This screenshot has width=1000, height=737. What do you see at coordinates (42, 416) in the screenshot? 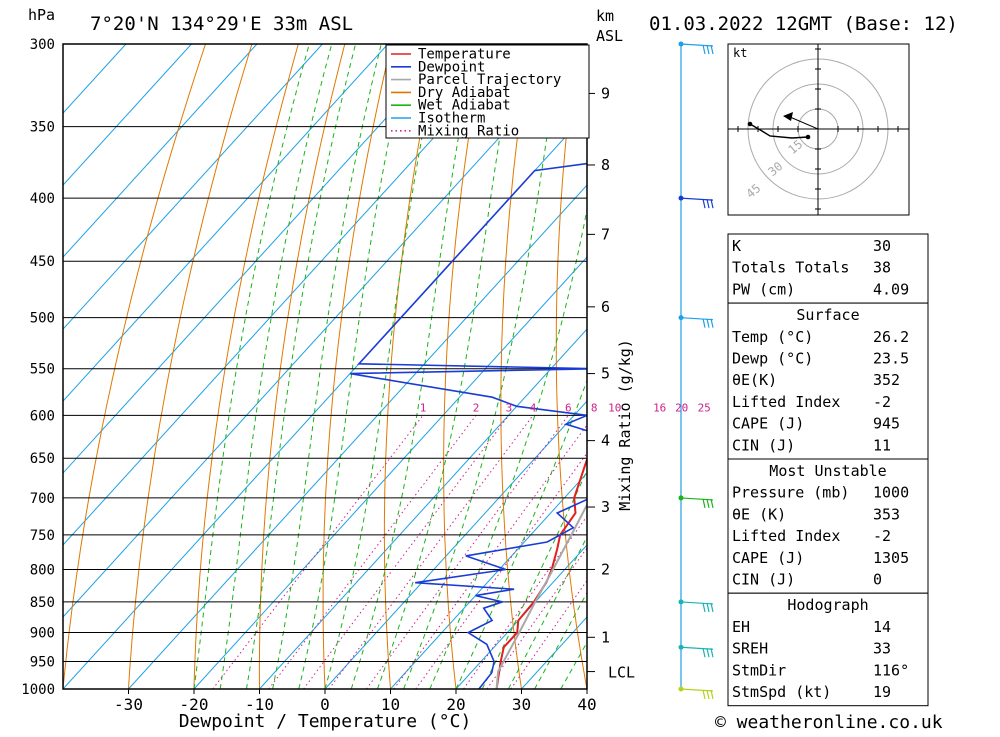
I see `pressure-tick-label: 600` at bounding box center [42, 416].